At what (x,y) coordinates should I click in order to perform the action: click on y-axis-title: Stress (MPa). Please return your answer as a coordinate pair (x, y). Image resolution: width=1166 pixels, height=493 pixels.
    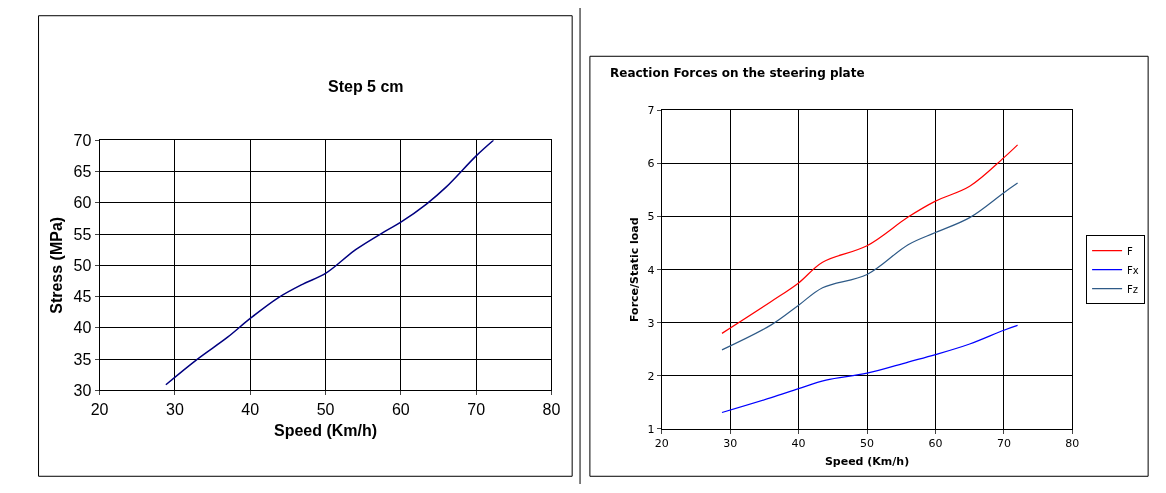
    Looking at the image, I should click on (57, 265).